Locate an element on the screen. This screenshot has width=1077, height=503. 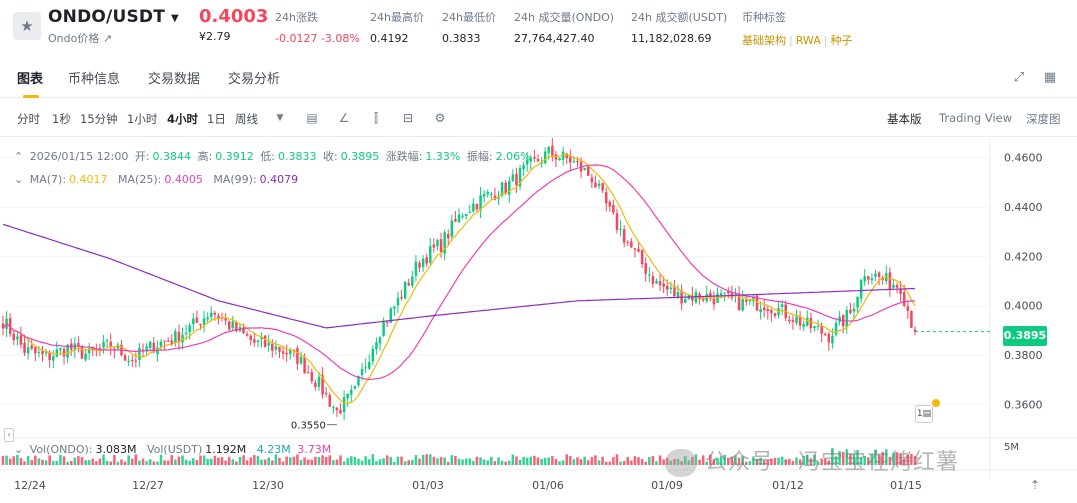
layout-grid-icon: ▦ is located at coordinates (1050, 77).